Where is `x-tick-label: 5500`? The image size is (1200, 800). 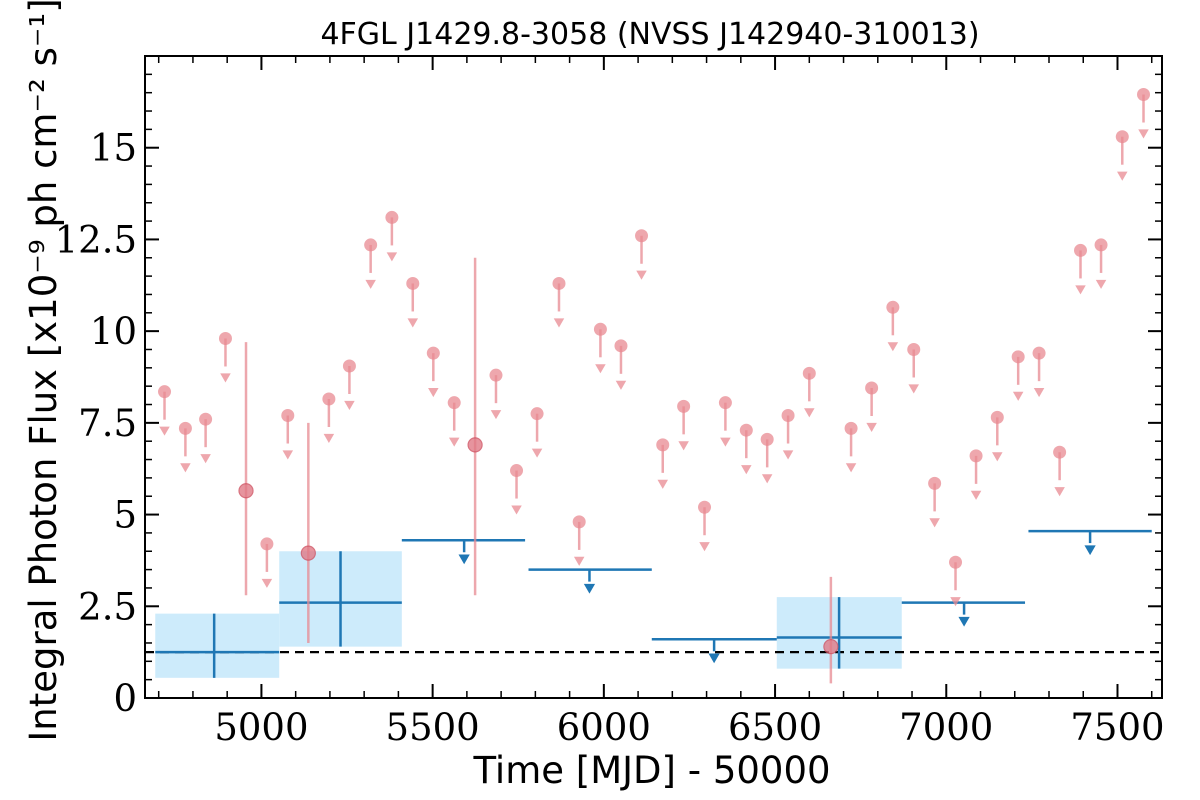
x-tick-label: 5500 is located at coordinates (433, 727).